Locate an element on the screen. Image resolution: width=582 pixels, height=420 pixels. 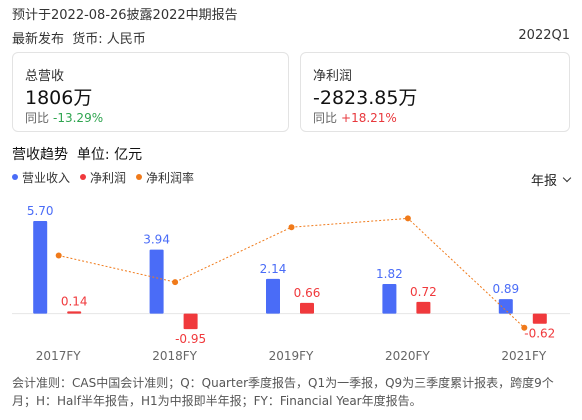
net-profit-card-value: -2823.85万 is located at coordinates (365, 98).